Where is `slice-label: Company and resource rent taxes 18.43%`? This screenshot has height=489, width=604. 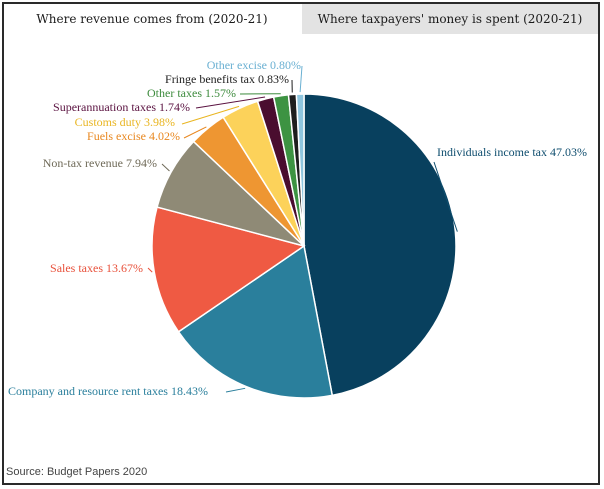
slice-label: Company and resource rent taxes 18.43% is located at coordinates (108, 391).